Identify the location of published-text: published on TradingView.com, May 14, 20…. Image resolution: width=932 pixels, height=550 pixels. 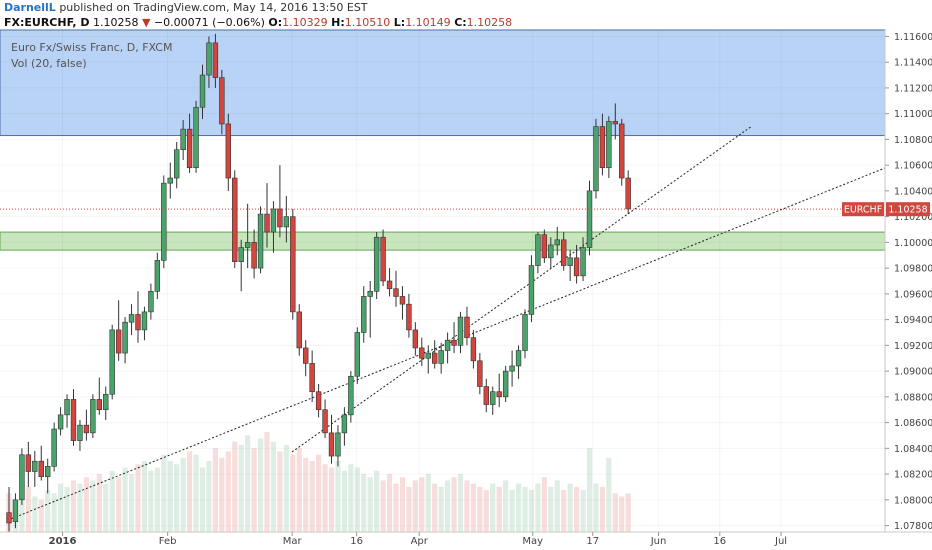
(213, 7).